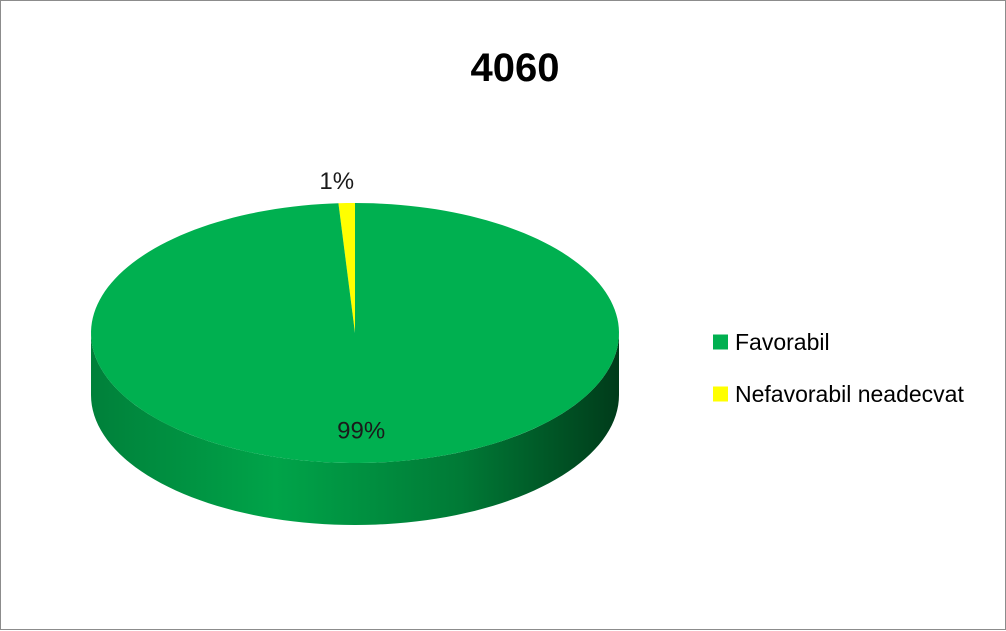 The image size is (1006, 631). Describe the element at coordinates (720, 394) in the screenshot. I see `legend-swatch-nefavorabil-neadecvat` at that location.